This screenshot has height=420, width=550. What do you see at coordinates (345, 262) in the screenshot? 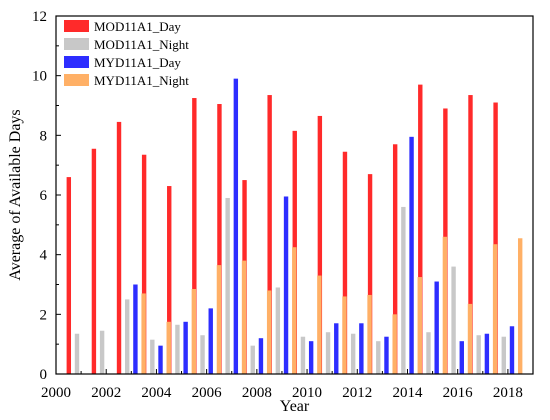
I see `bar-mod11a1-day-2012` at bounding box center [345, 262].